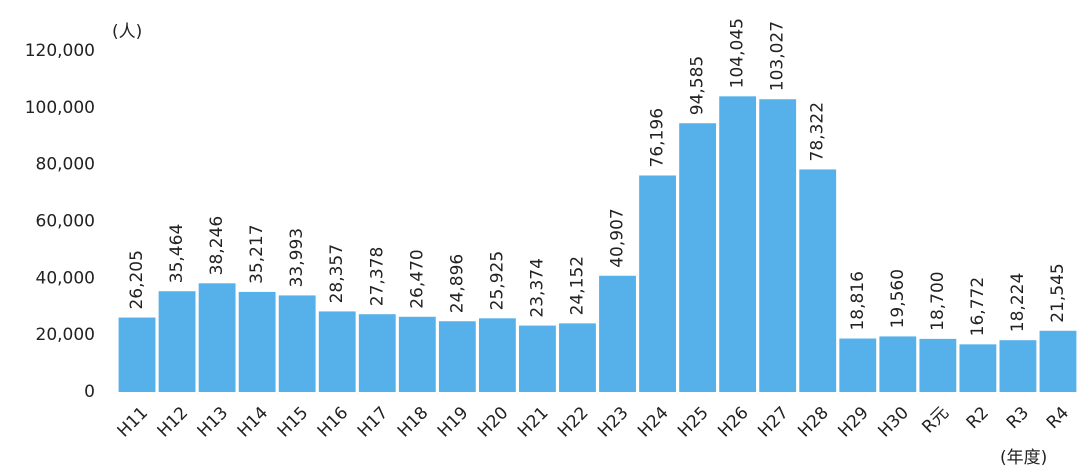 This screenshot has height=467, width=1078. I want to click on data-label: 25,925, so click(497, 280).